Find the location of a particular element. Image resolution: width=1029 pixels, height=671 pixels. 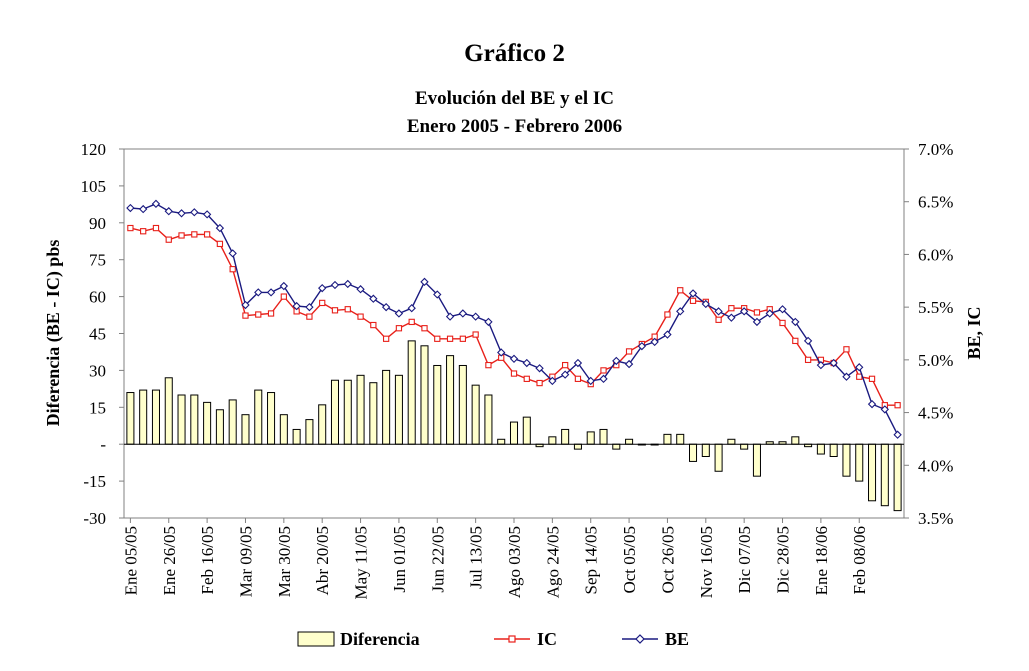

x-tick-label: Dic 07/05 is located at coordinates (744, 560).